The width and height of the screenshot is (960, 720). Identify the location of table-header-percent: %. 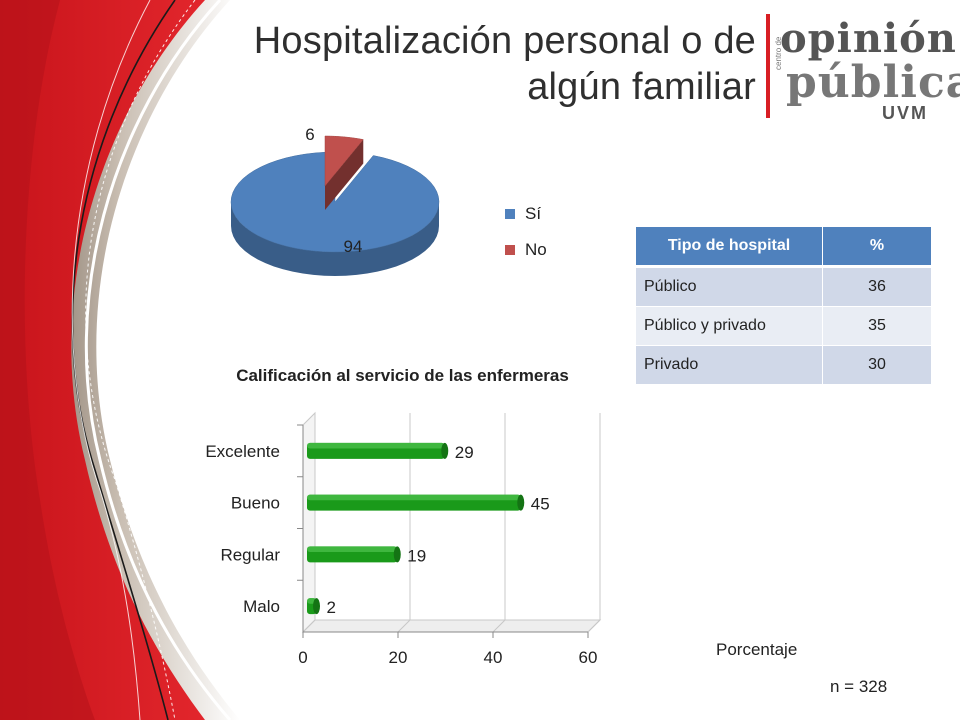
(876, 247).